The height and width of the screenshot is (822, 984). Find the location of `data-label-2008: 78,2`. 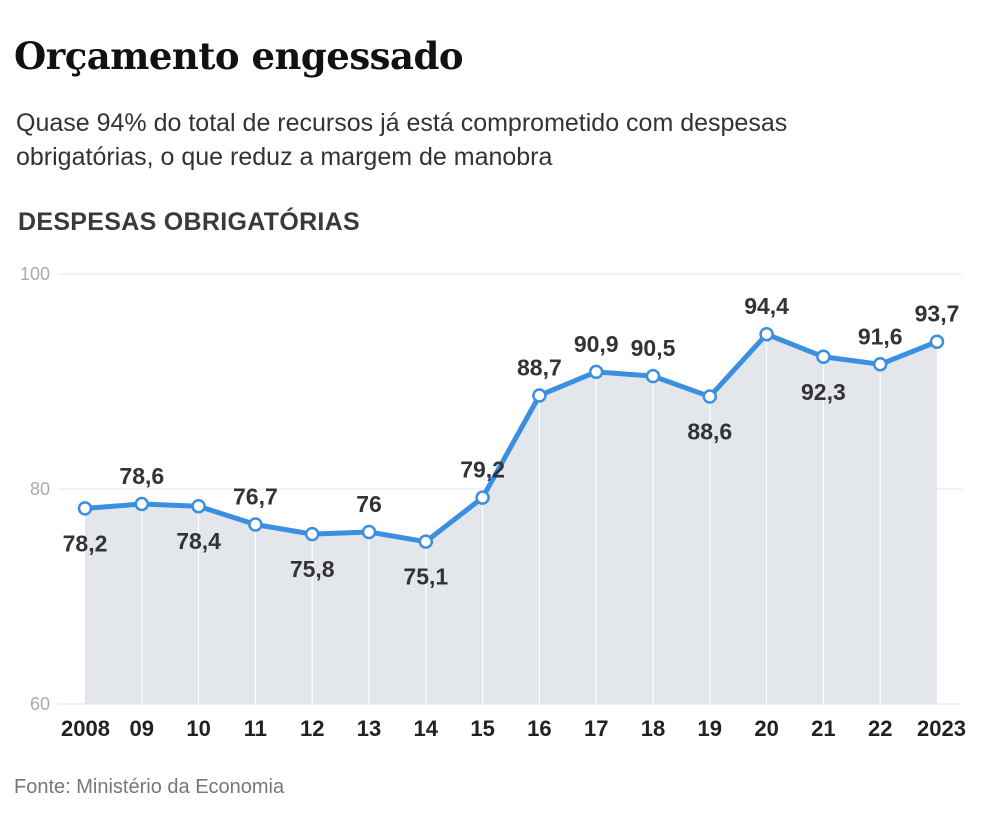

data-label-2008: 78,2 is located at coordinates (85, 543).